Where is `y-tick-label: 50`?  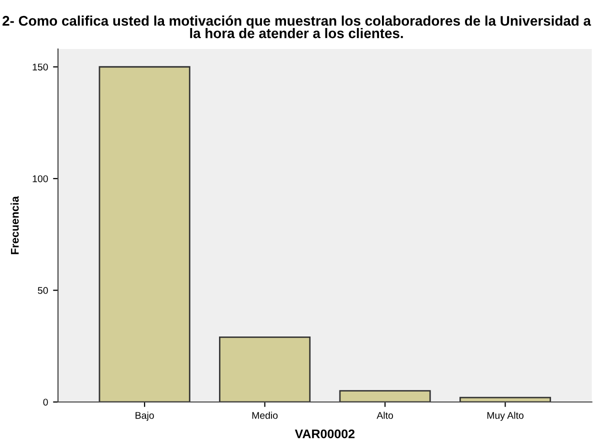 y-tick-label: 50 is located at coordinates (43, 290).